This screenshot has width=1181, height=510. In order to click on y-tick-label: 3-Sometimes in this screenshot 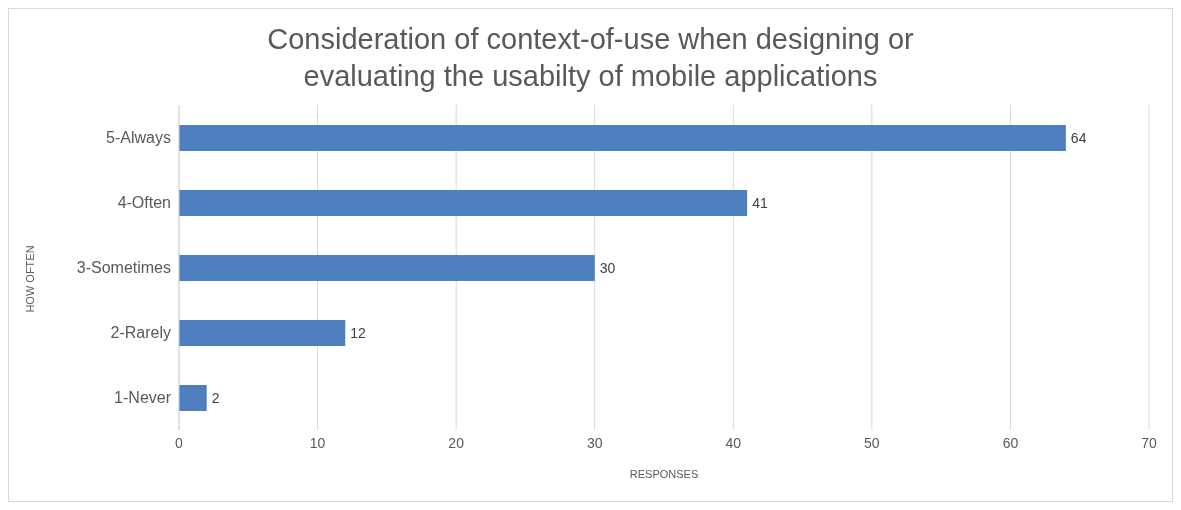, I will do `click(123, 268)`.